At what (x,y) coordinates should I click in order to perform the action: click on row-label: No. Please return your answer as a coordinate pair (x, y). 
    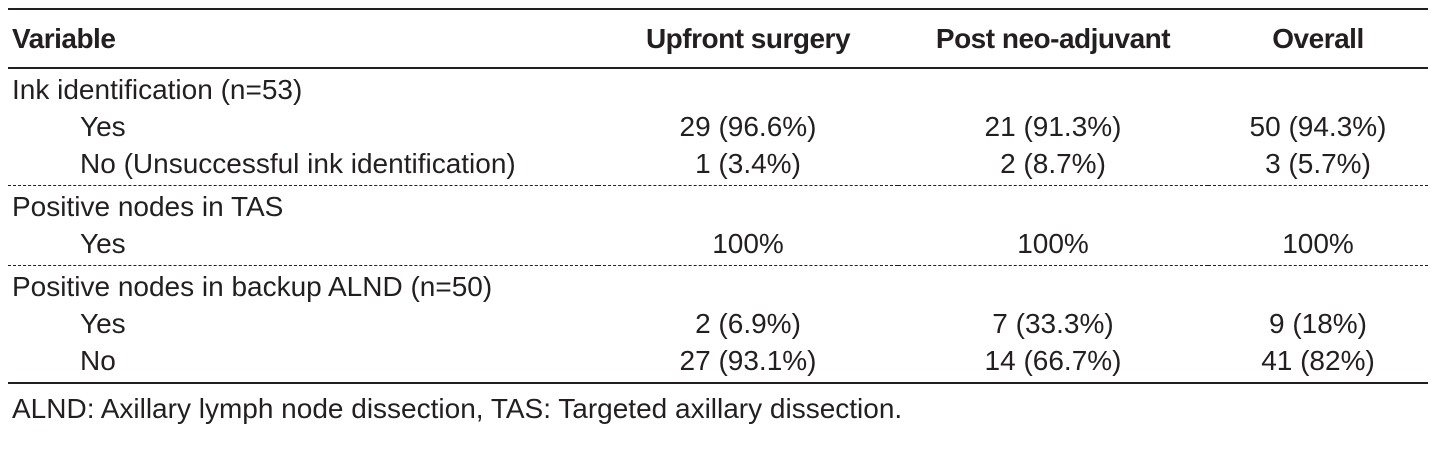
    Looking at the image, I should click on (303, 363).